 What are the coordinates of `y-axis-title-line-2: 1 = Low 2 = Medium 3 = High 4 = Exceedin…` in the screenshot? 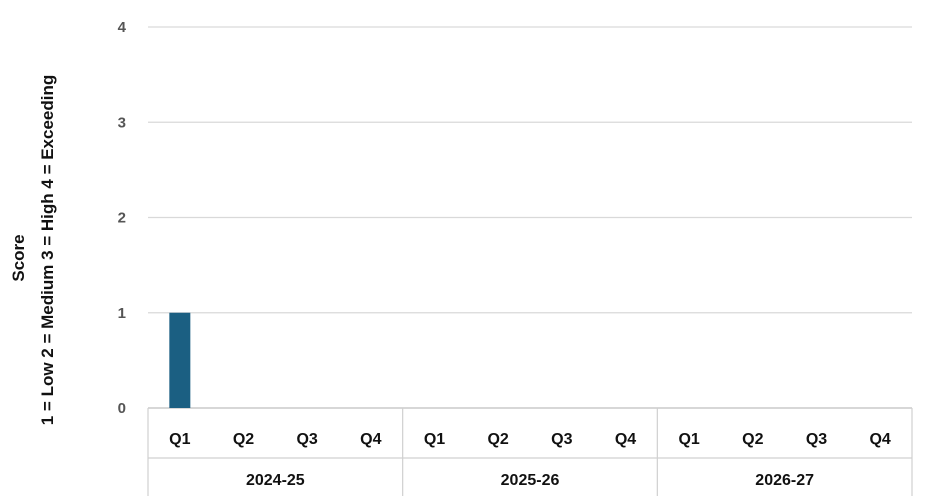 It's located at (47, 250).